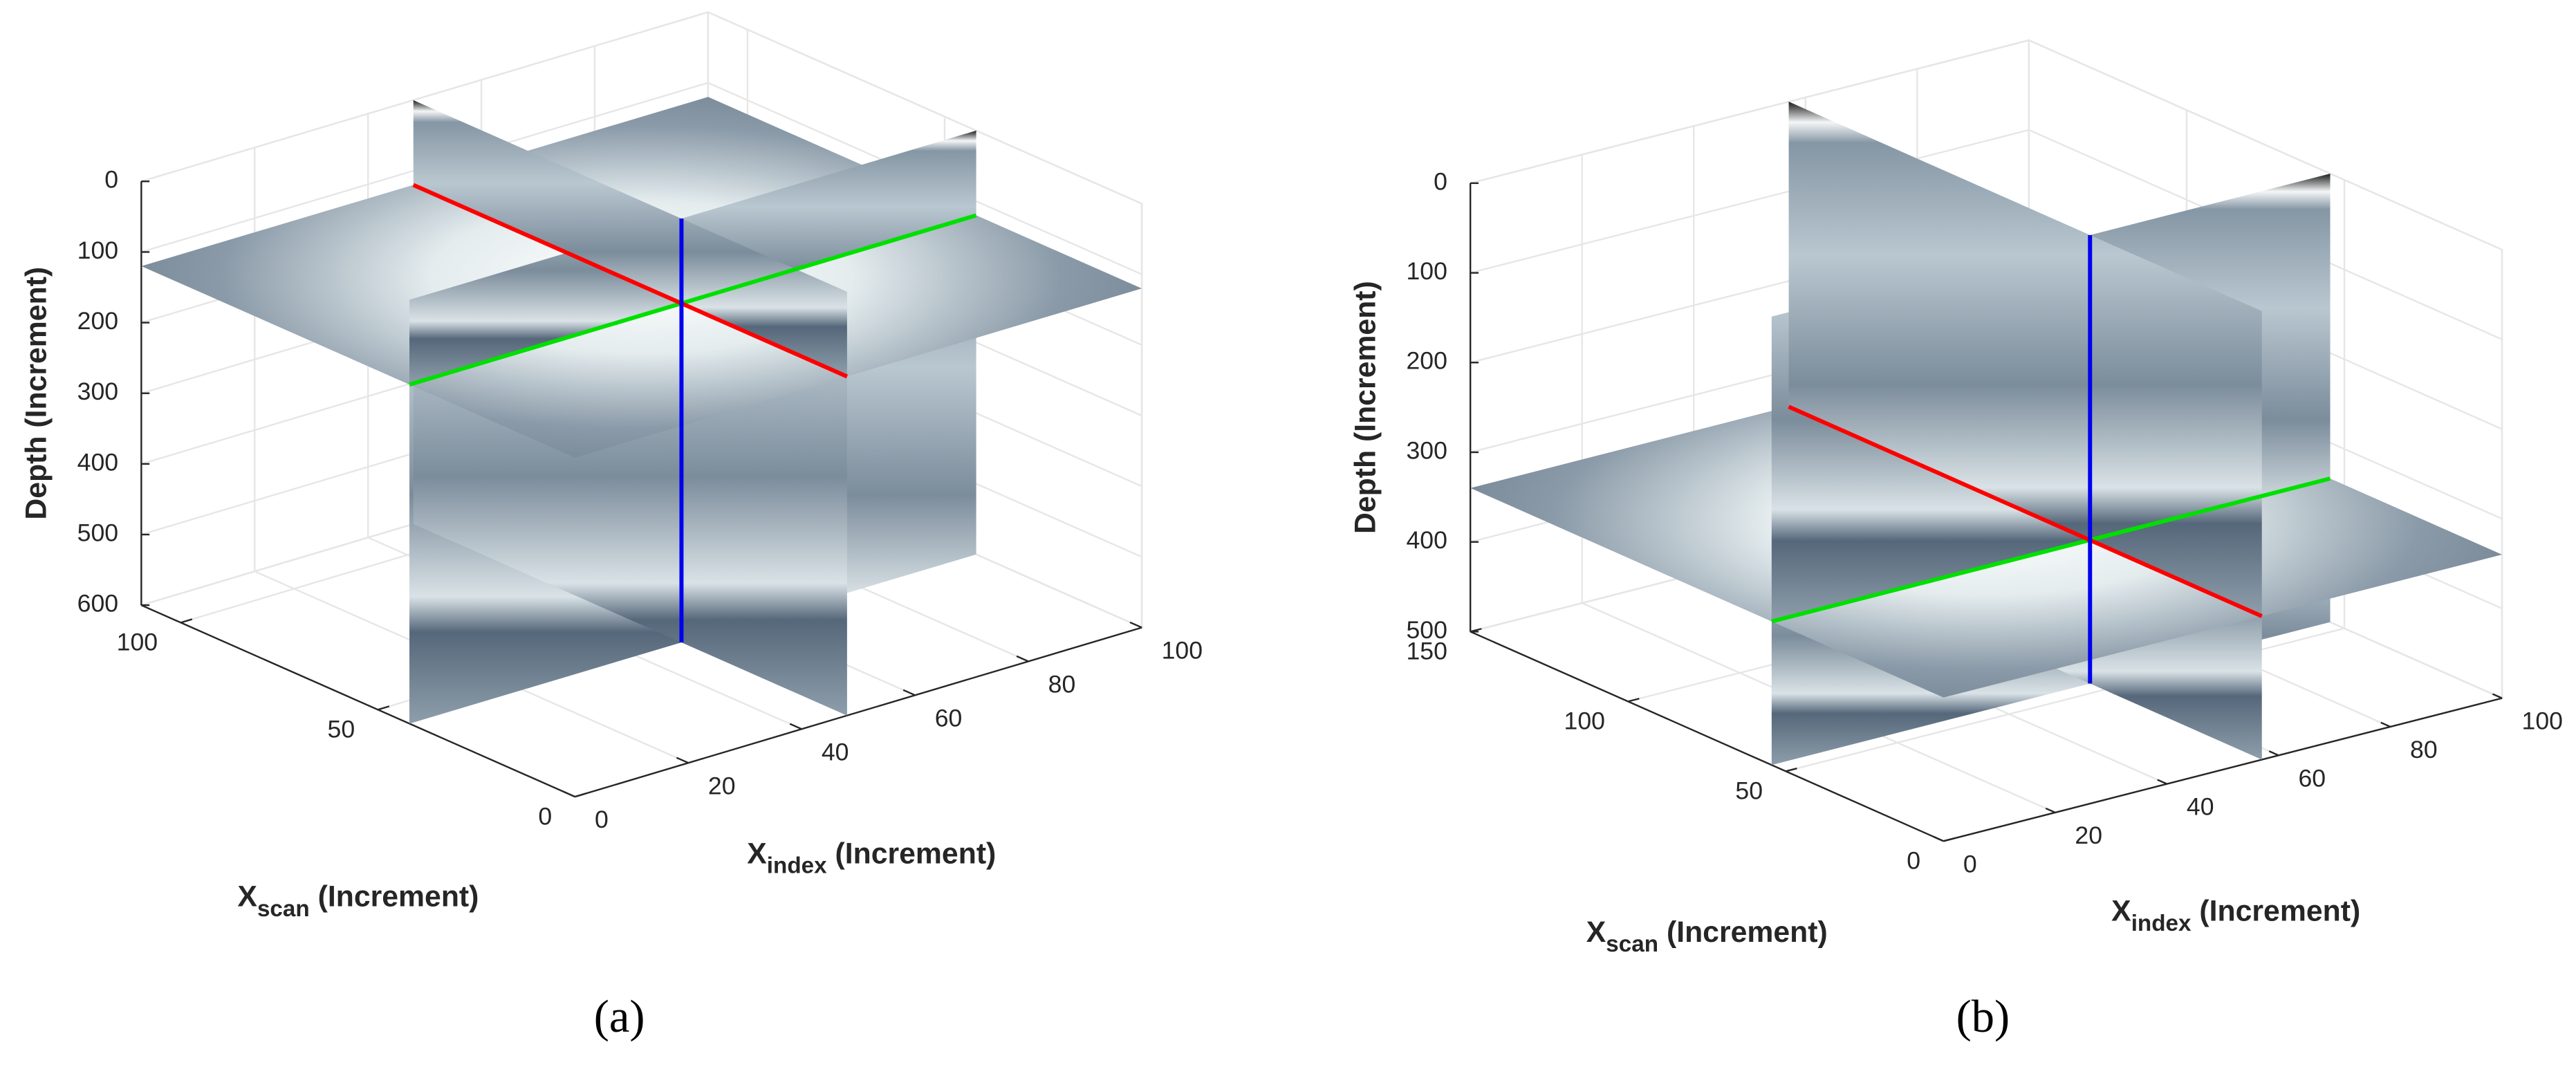  What do you see at coordinates (98, 604) in the screenshot?
I see `z-tick-label: 600` at bounding box center [98, 604].